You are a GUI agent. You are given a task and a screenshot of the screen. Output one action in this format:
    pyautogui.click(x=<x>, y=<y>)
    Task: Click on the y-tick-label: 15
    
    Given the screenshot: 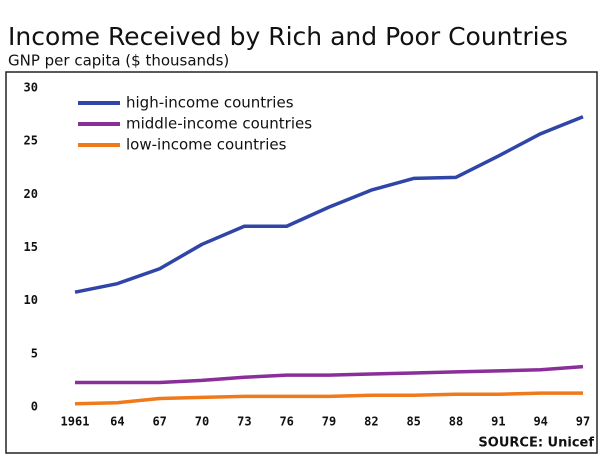 What is the action you would take?
    pyautogui.click(x=31, y=247)
    